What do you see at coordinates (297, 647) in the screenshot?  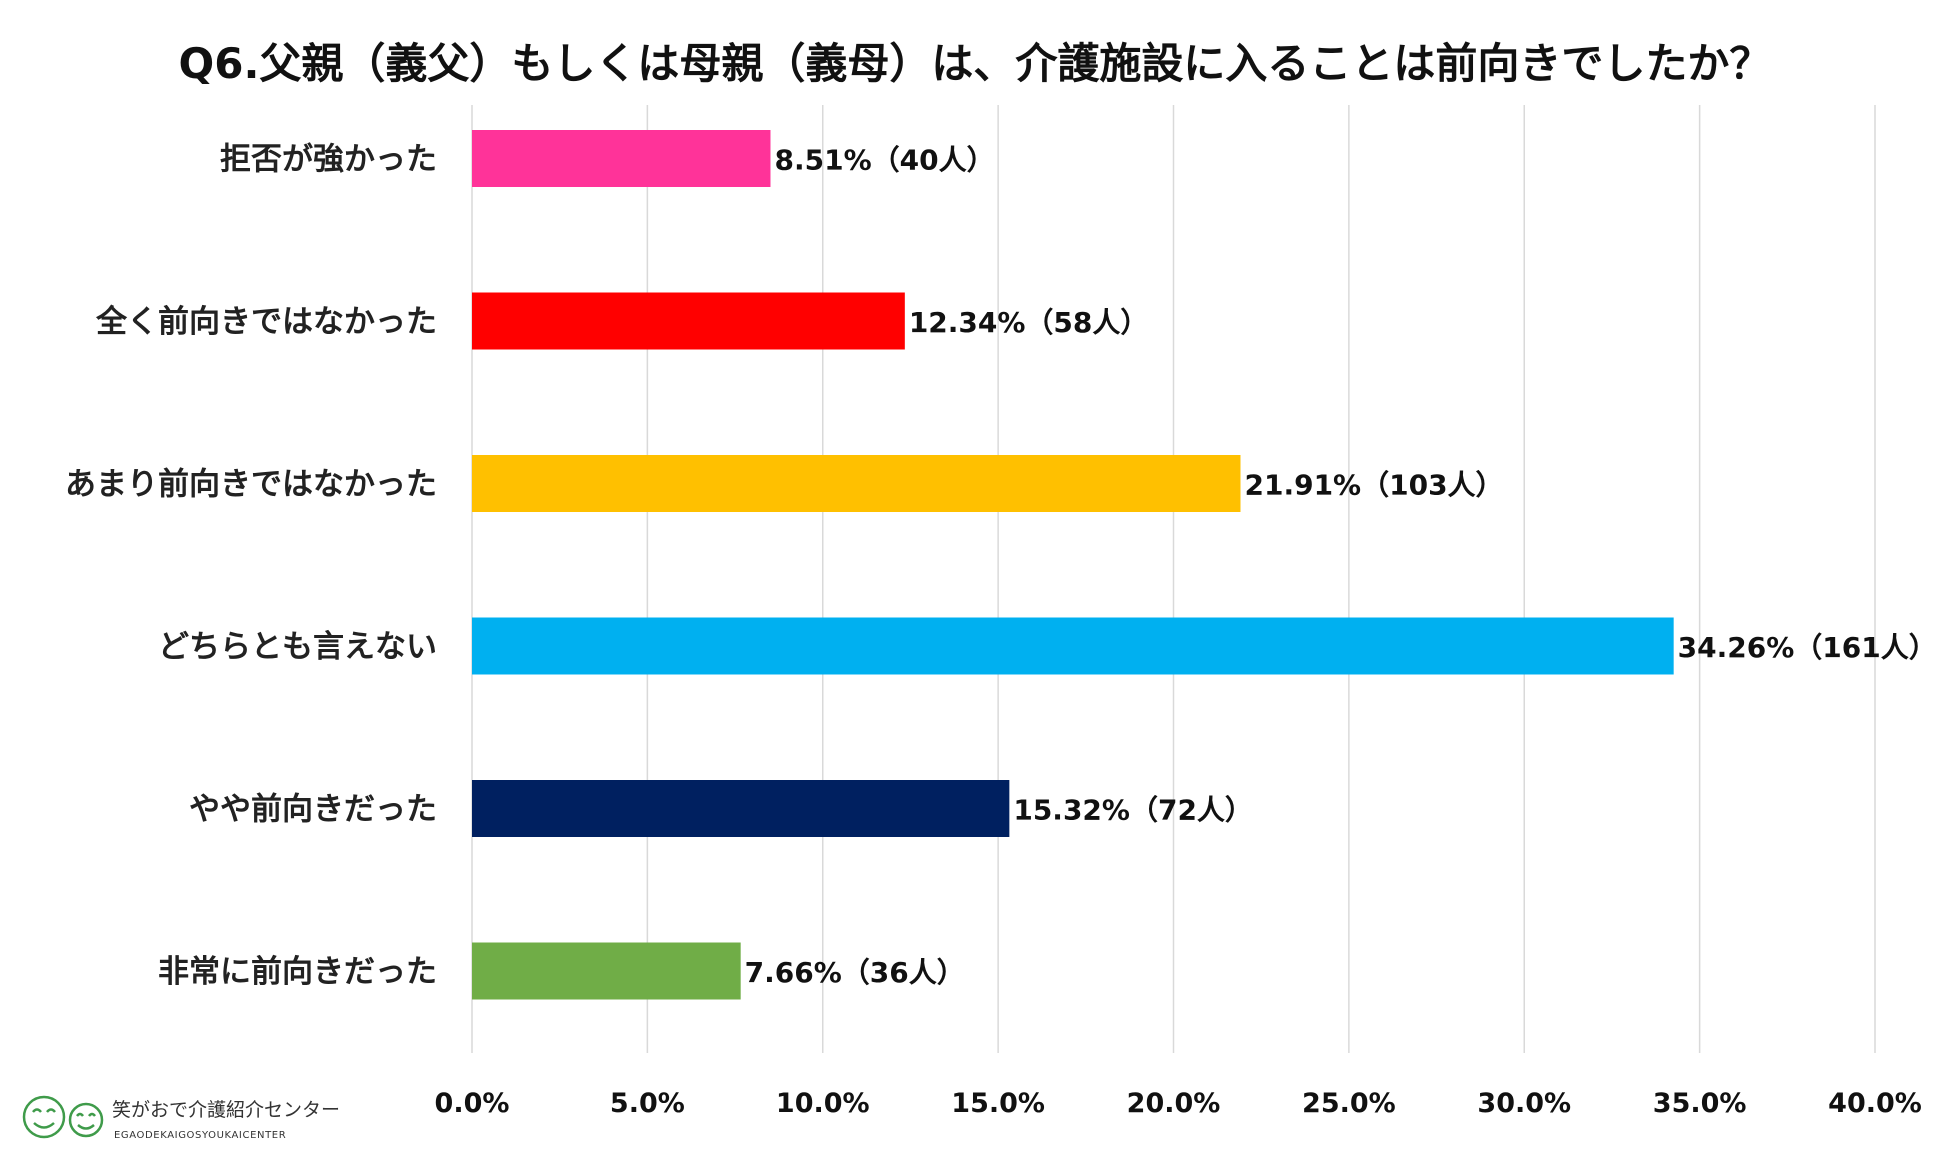 I see `category-label: どちらとも言えない` at bounding box center [297, 647].